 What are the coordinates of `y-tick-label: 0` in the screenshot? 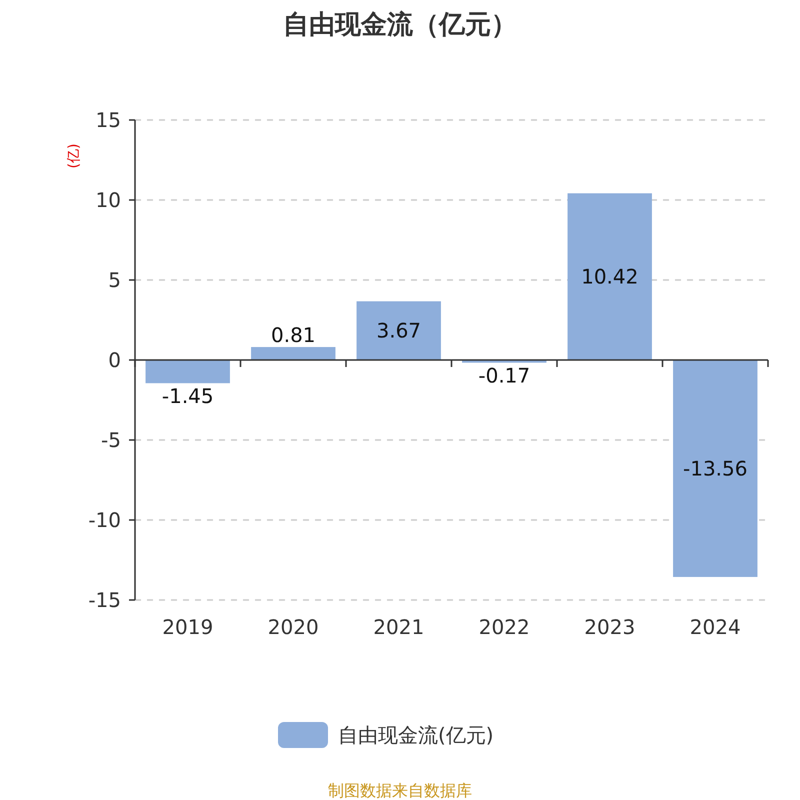 It's located at (114, 360).